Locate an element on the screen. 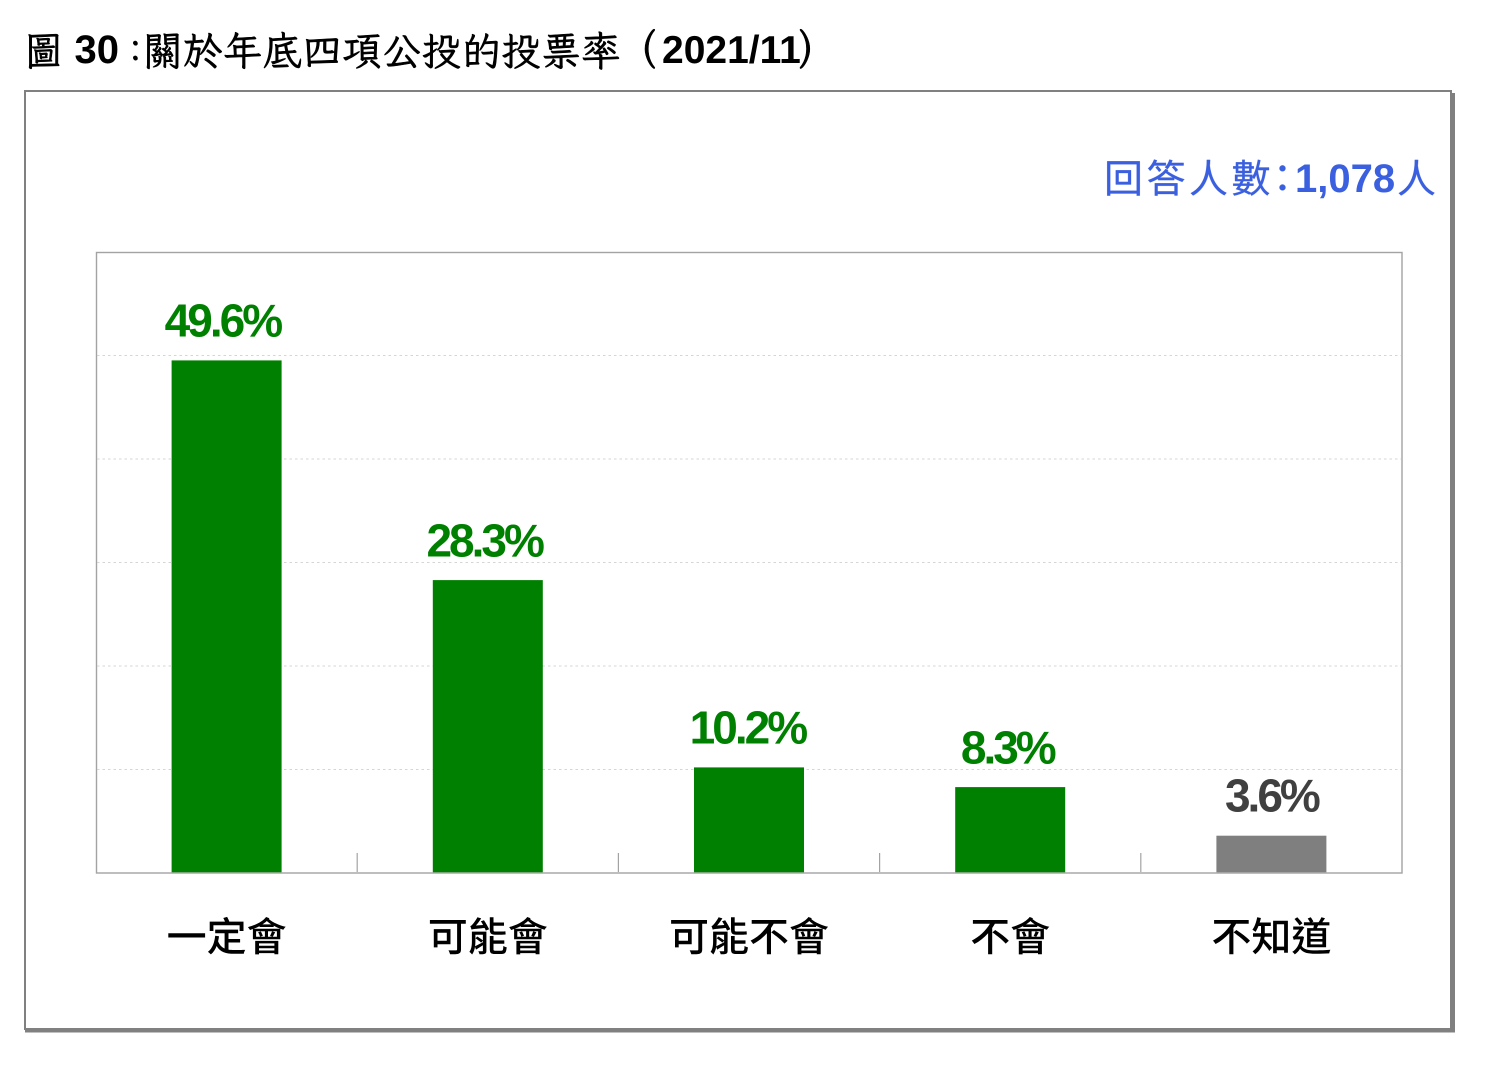  svg-text: 49.6% is located at coordinates (224, 320).